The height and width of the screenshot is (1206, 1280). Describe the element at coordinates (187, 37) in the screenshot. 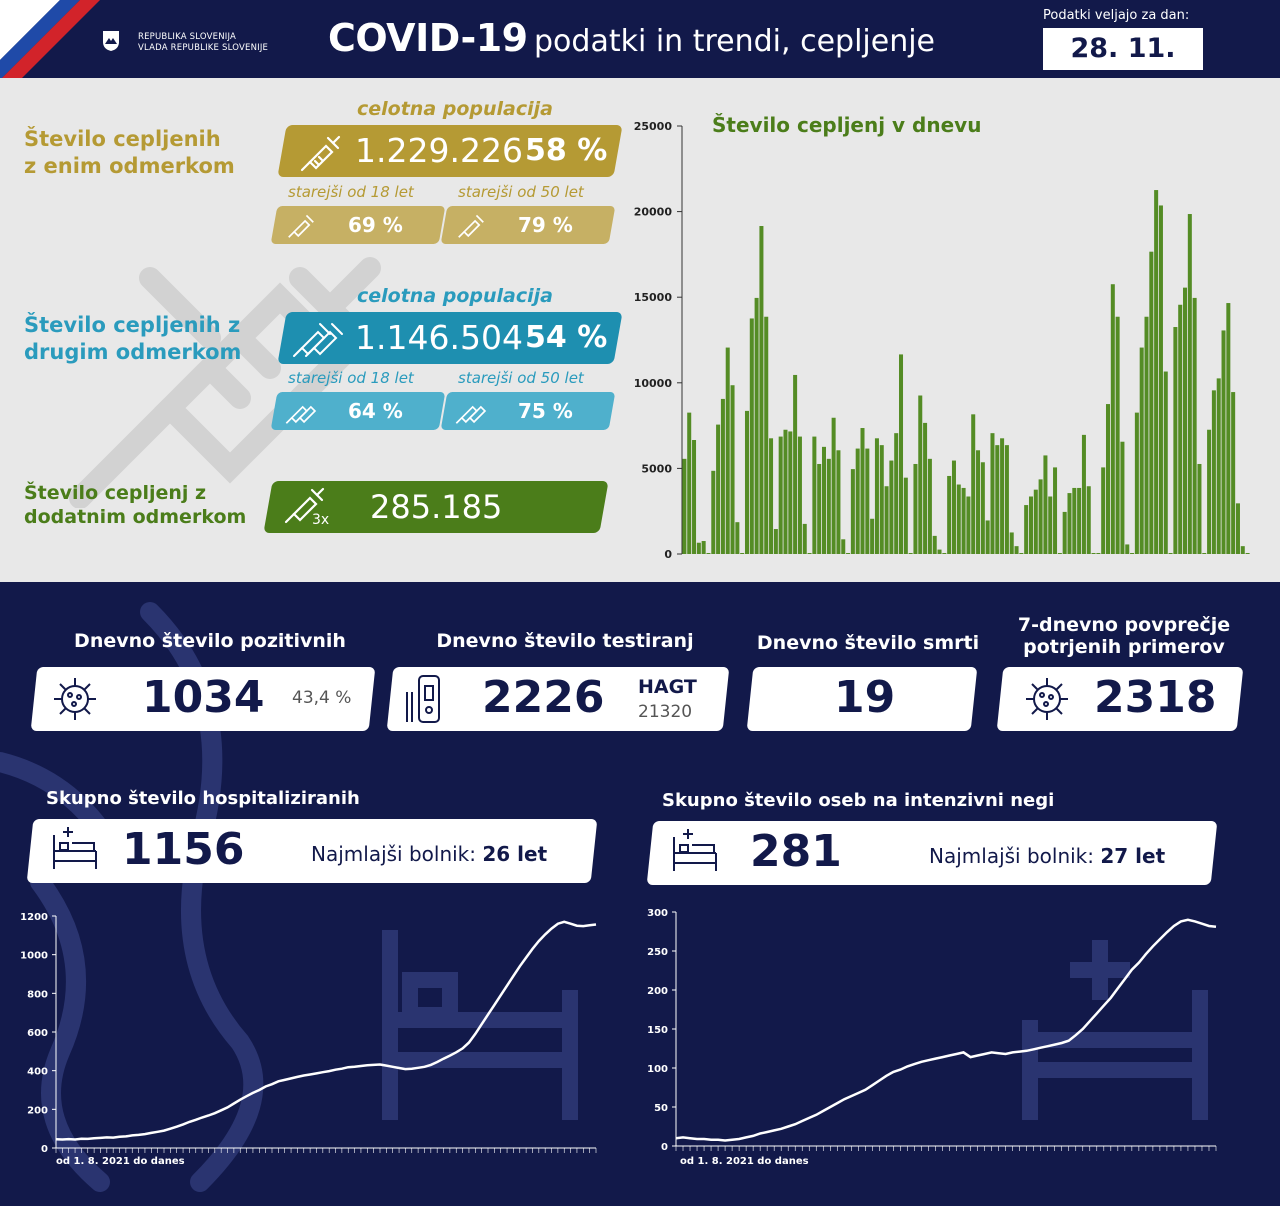

I see `gov-line-1: REPUBLIKA SLOVENIJA` at that location.